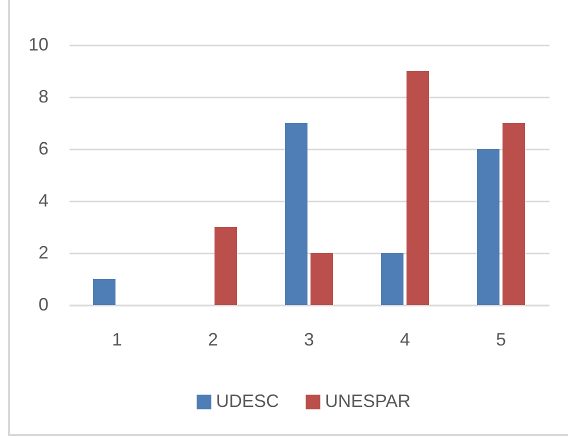  Describe the element at coordinates (309, 340) in the screenshot. I see `x-tick-label: 3` at that location.